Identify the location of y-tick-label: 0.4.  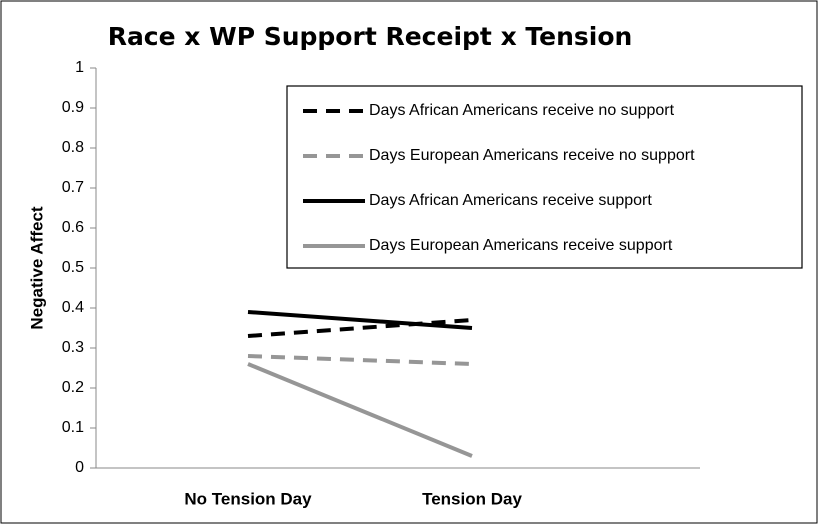
(73, 307).